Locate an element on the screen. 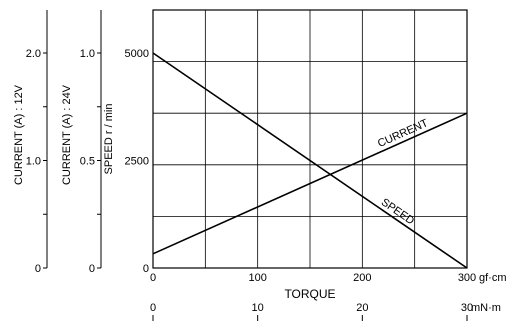 The height and width of the screenshot is (322, 514). torque-mnm-tick-label: 10 is located at coordinates (258, 308).